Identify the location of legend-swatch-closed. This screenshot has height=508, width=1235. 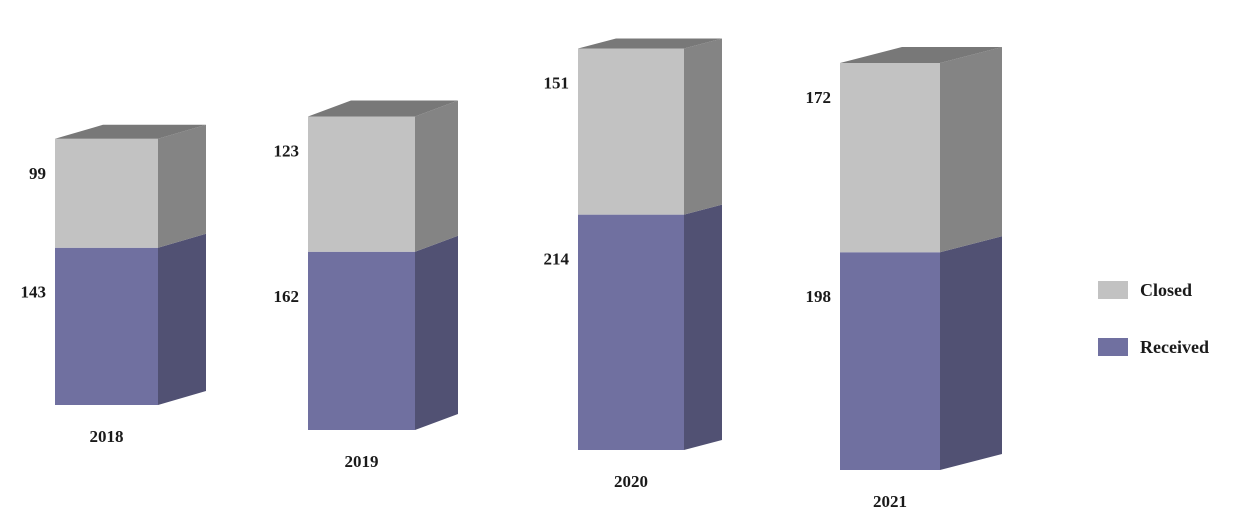
(1113, 290).